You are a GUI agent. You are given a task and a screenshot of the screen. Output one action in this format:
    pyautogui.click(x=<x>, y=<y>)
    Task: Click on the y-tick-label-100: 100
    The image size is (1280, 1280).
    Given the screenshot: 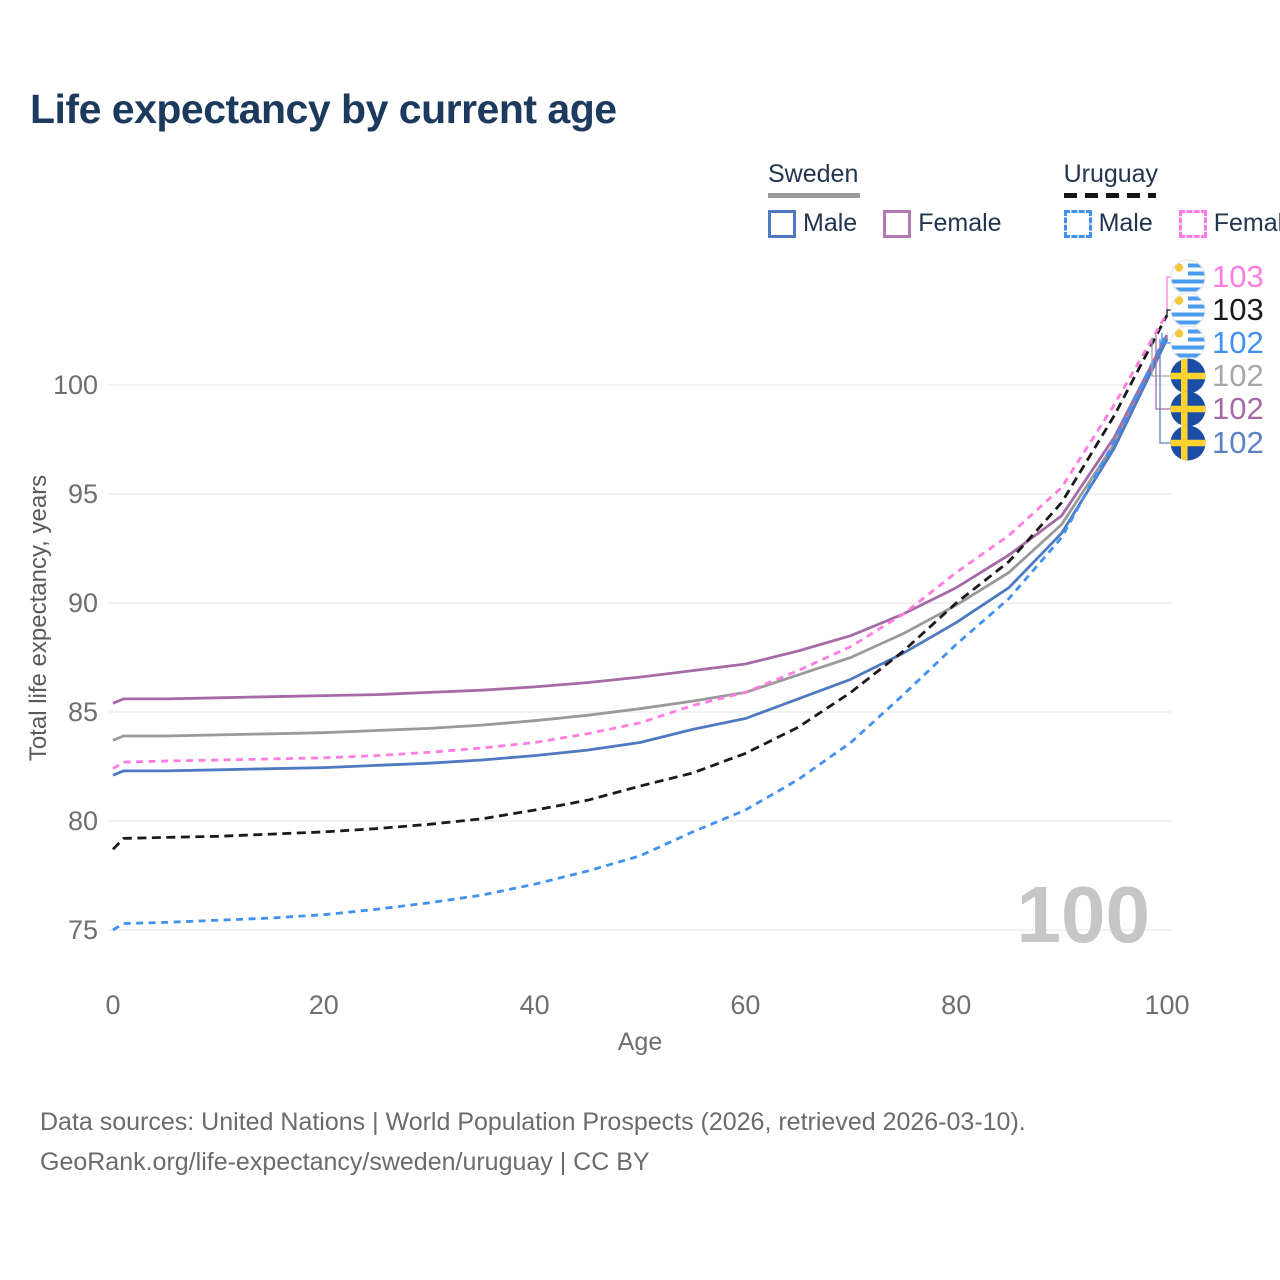 What is the action you would take?
    pyautogui.click(x=75, y=385)
    